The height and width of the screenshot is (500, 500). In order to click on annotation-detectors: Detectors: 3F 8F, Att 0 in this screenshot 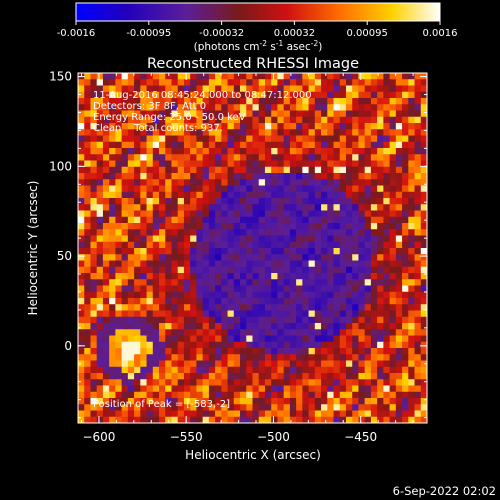, I will do `click(149, 106)`.